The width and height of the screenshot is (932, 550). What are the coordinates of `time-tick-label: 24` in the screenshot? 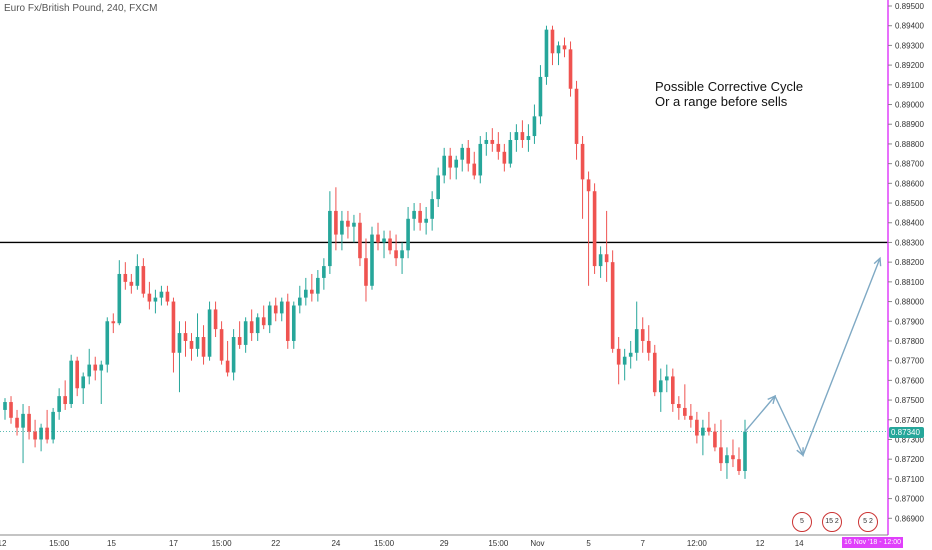 It's located at (335, 543).